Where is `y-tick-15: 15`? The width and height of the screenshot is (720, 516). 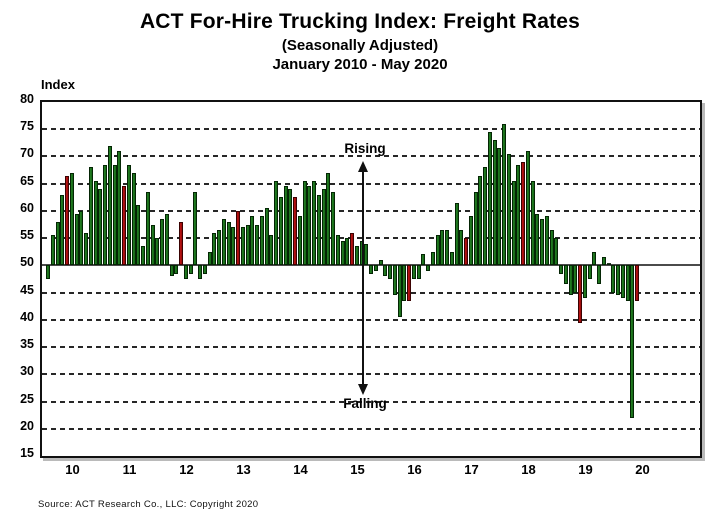 y-tick-15: 15 is located at coordinates (27, 453).